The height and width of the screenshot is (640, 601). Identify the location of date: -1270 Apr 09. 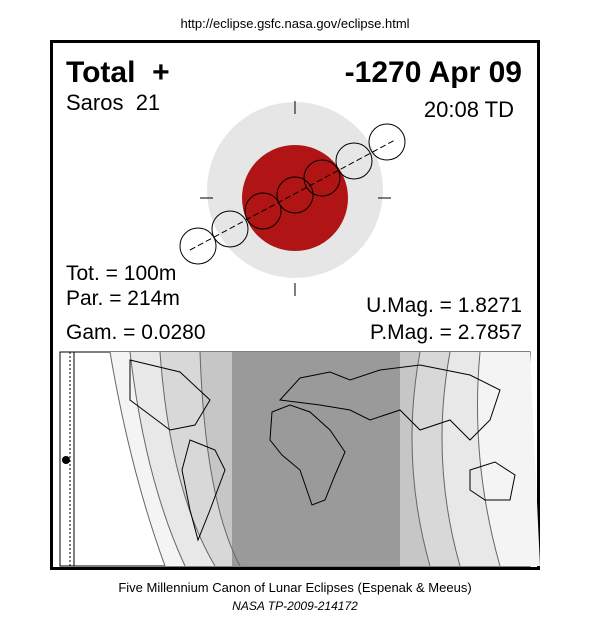
(433, 72).